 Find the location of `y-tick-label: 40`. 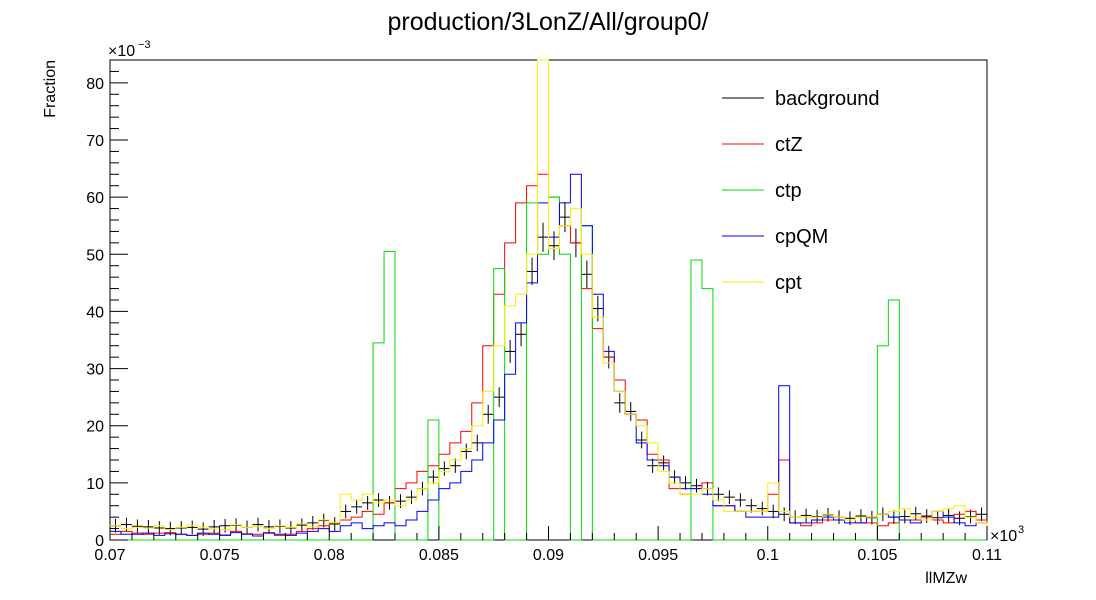

y-tick-label: 40 is located at coordinates (95, 312).